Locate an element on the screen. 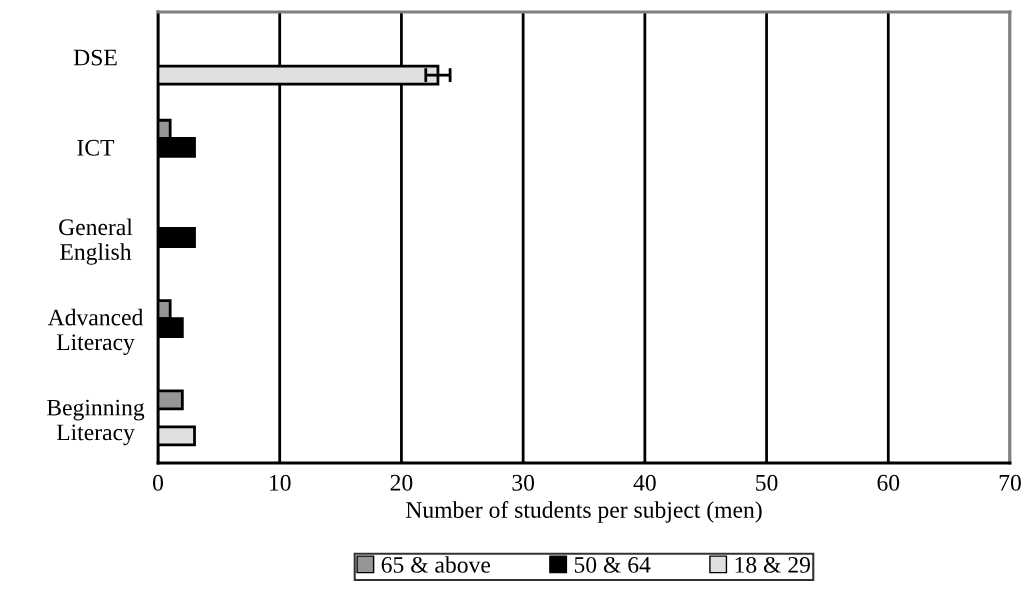 The image size is (1035, 592). y-tick-label: General English is located at coordinates (96, 241).